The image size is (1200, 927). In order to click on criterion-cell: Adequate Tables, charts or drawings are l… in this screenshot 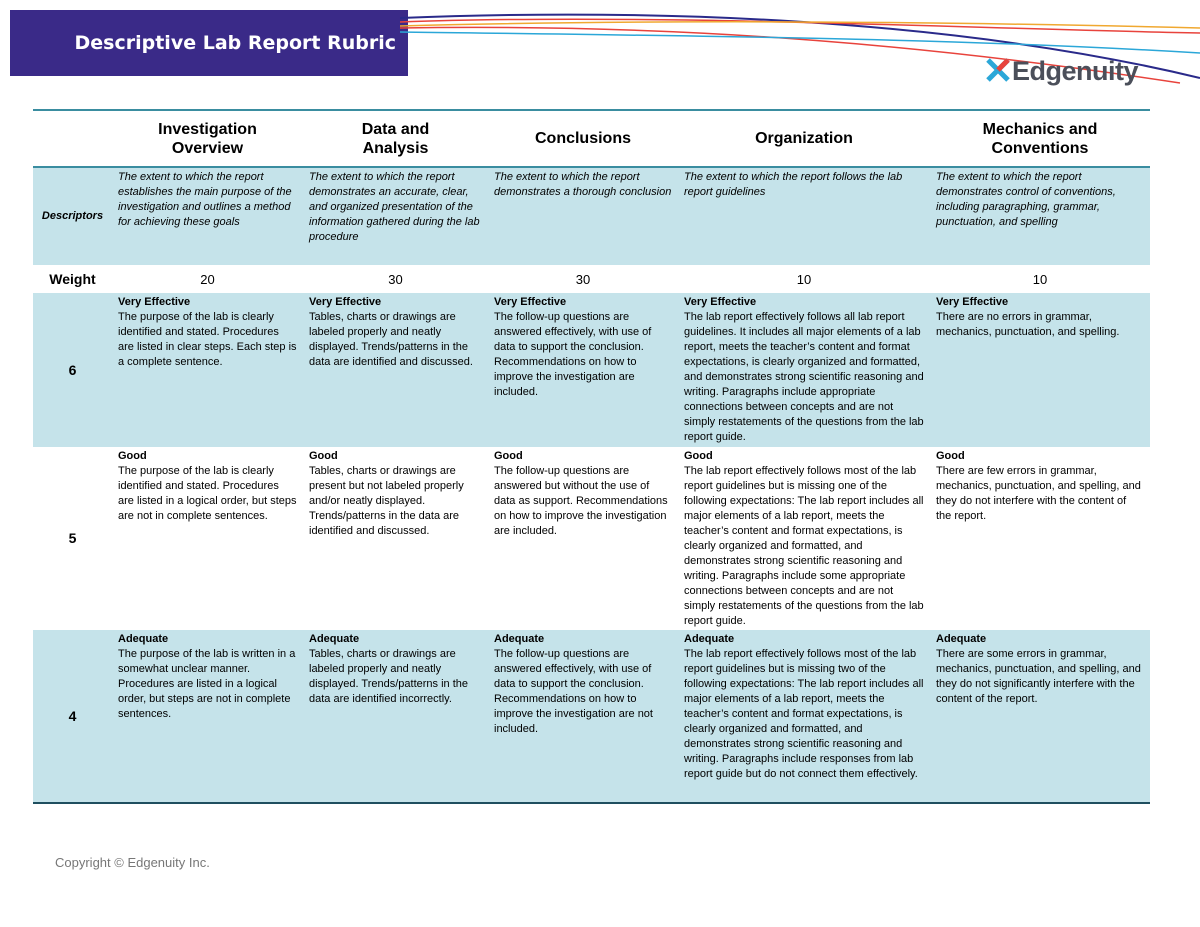, I will do `click(395, 716)`.